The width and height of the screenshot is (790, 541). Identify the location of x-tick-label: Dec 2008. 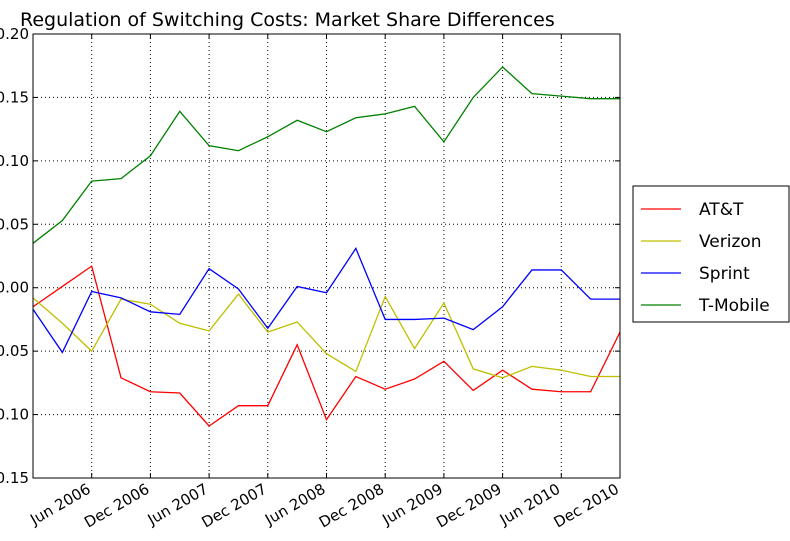
(351, 506).